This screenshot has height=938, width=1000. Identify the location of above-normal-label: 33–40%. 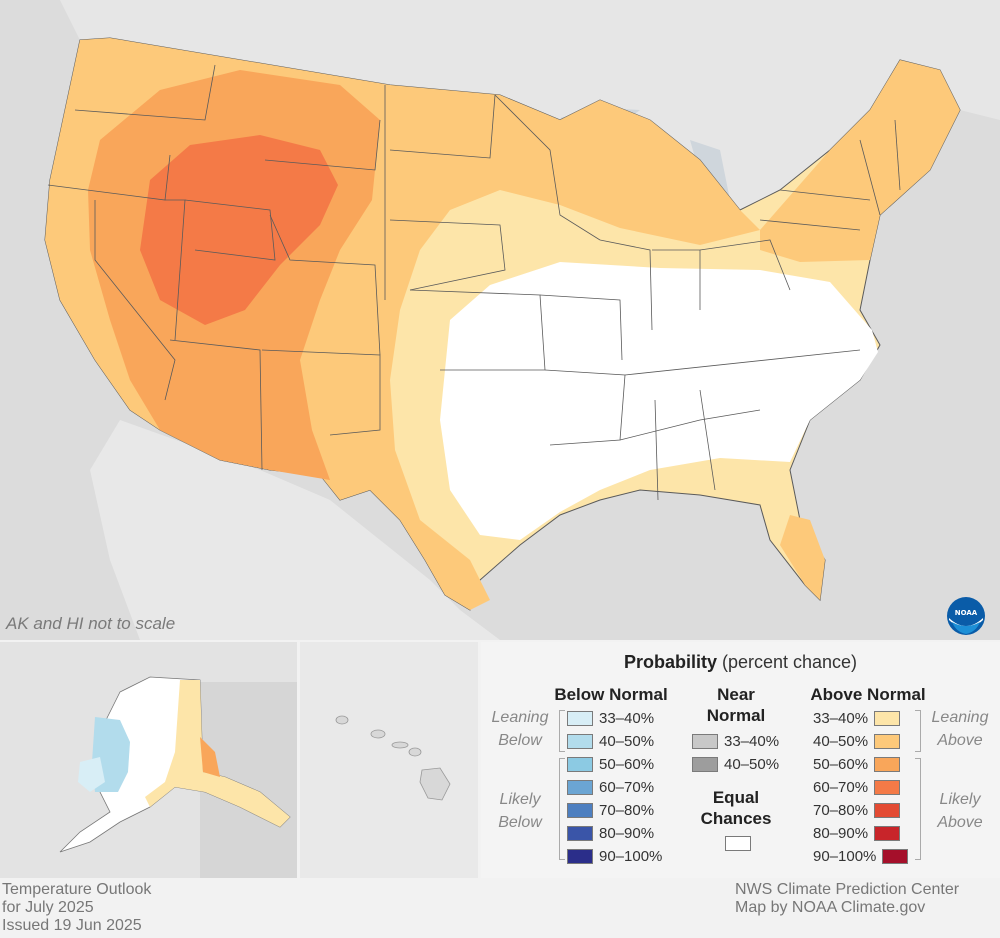
(841, 718).